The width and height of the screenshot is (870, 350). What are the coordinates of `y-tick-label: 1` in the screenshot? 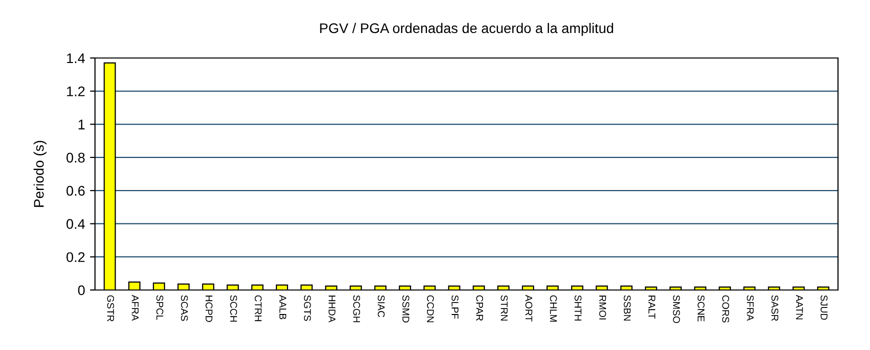 It's located at (81, 125).